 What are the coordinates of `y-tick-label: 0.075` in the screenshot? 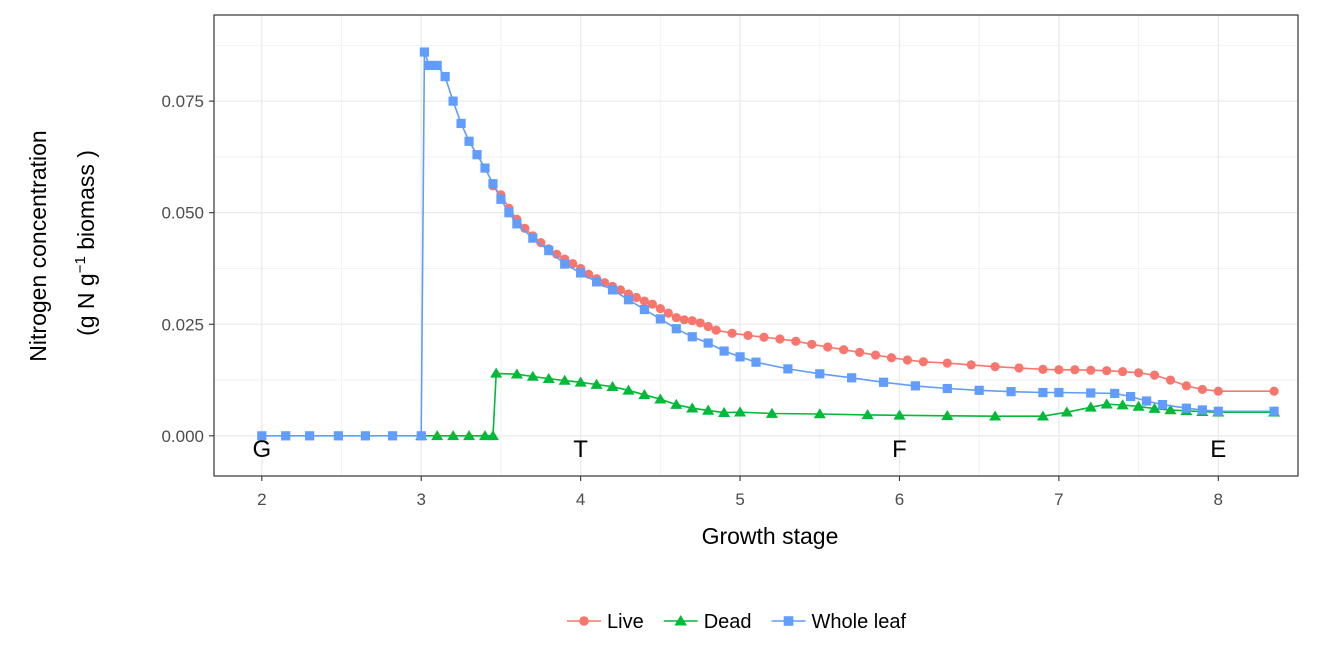 It's located at (182, 101).